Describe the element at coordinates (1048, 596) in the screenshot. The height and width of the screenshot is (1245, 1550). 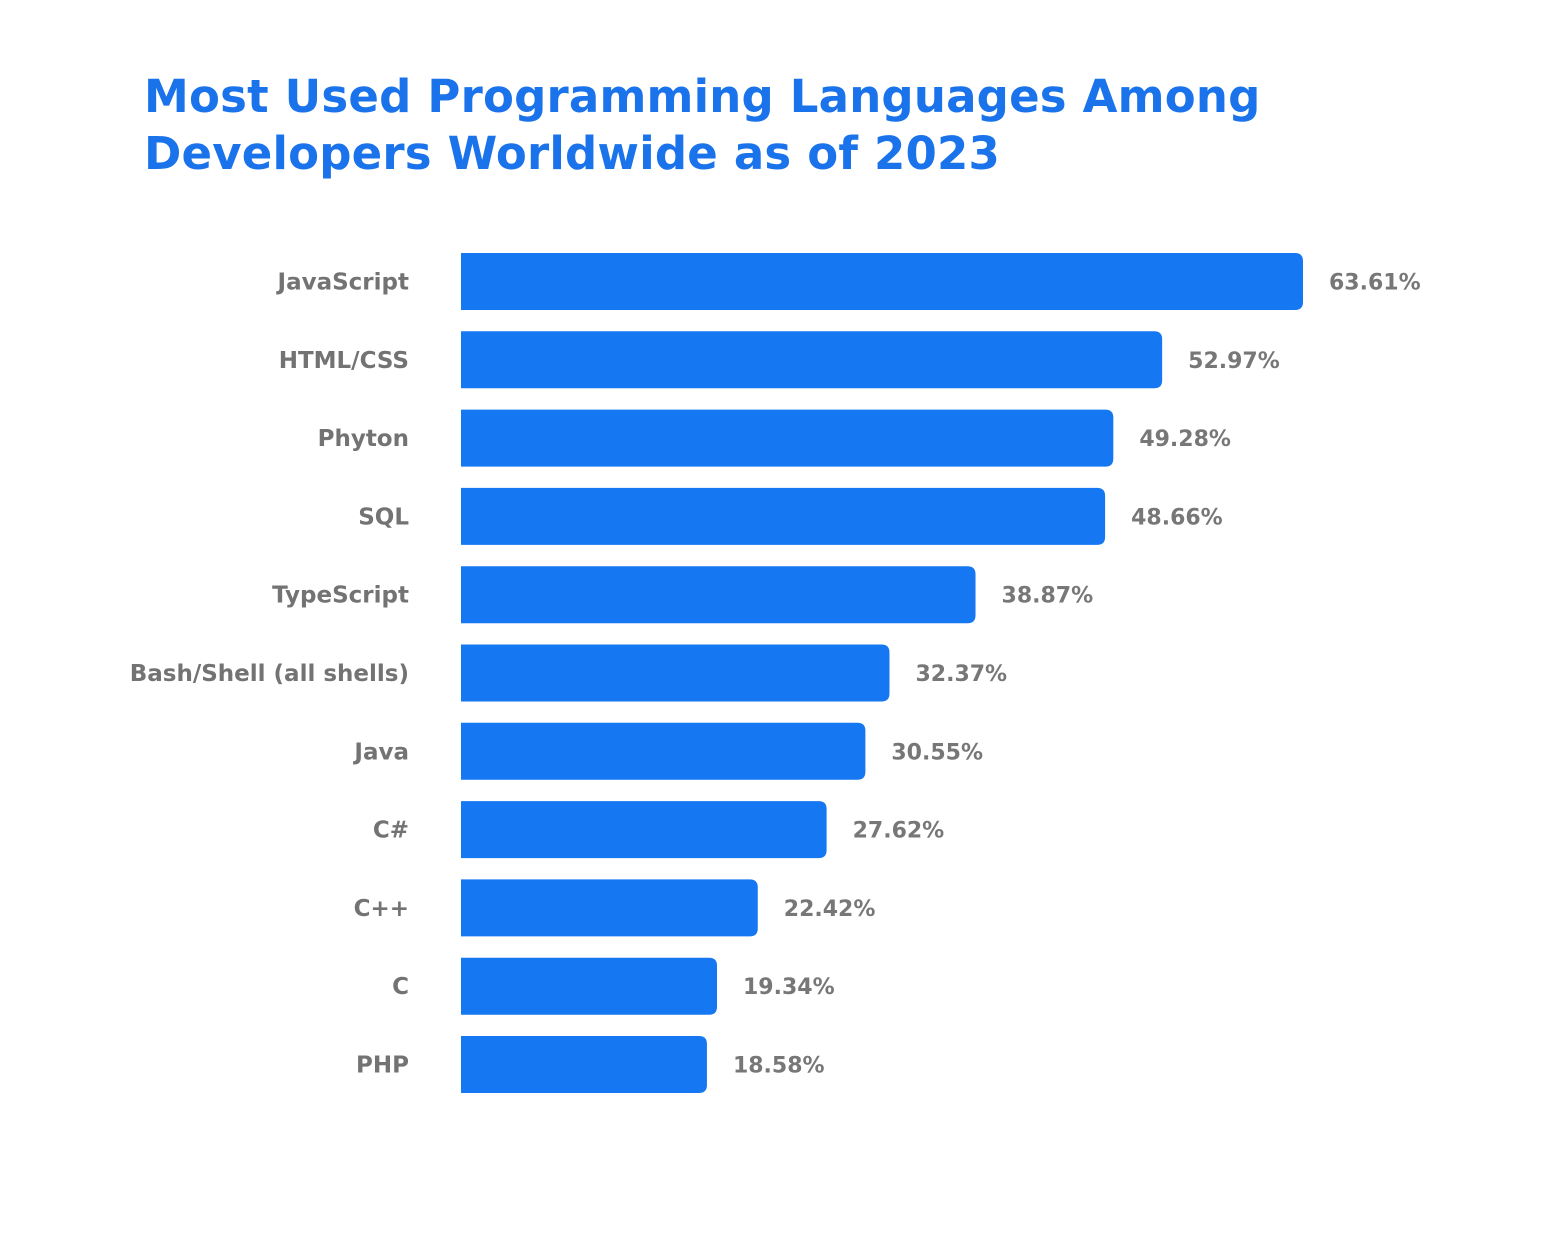
I see `value-label: 38.87%` at that location.